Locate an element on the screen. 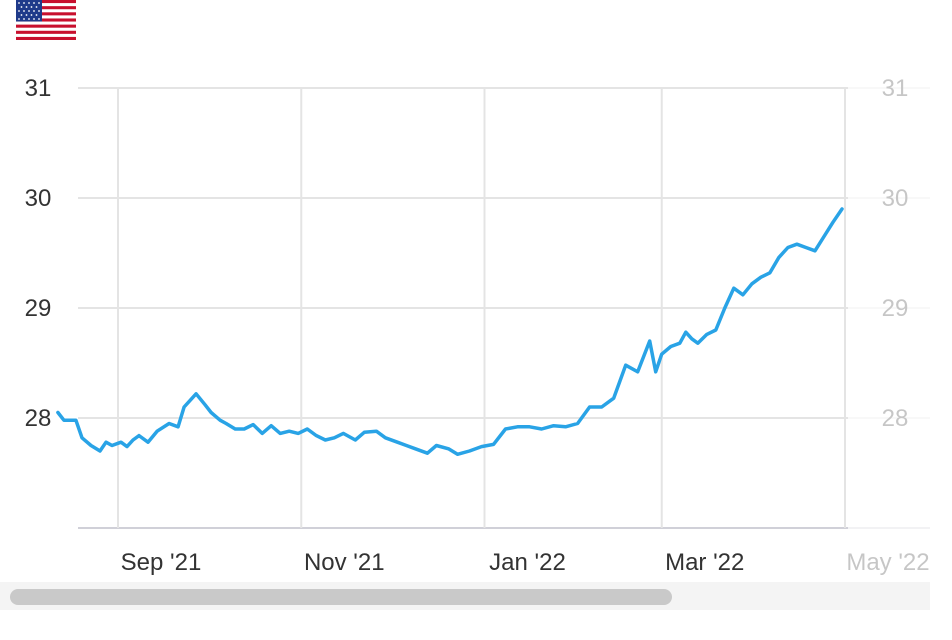 This screenshot has width=952, height=640. us-flag-icon is located at coordinates (46, 20).